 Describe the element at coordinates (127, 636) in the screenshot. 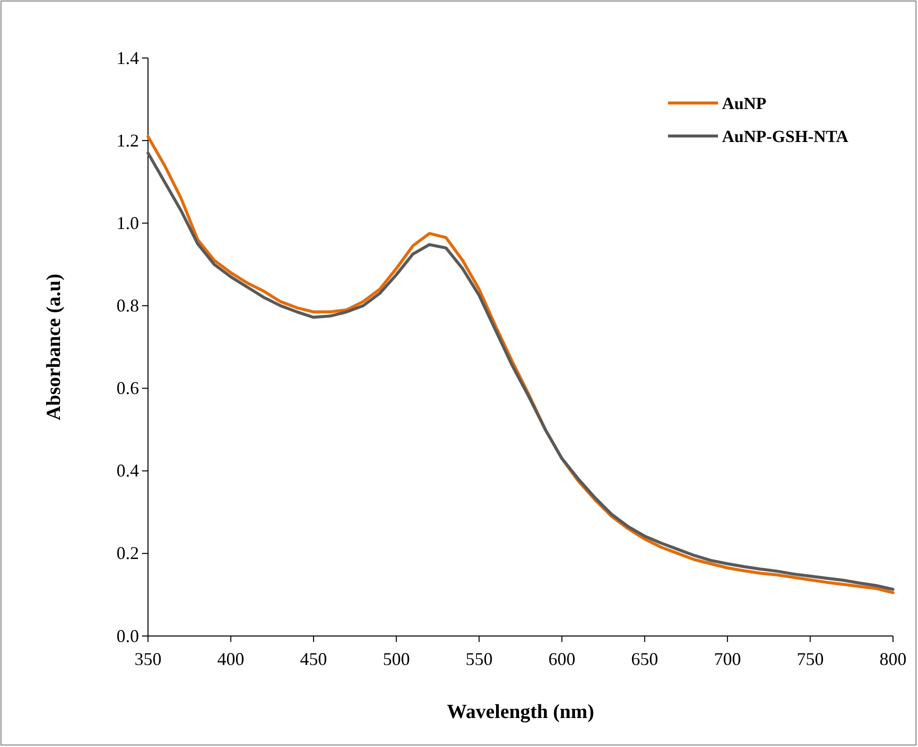

I see `y-tick-label: 0.0` at that location.